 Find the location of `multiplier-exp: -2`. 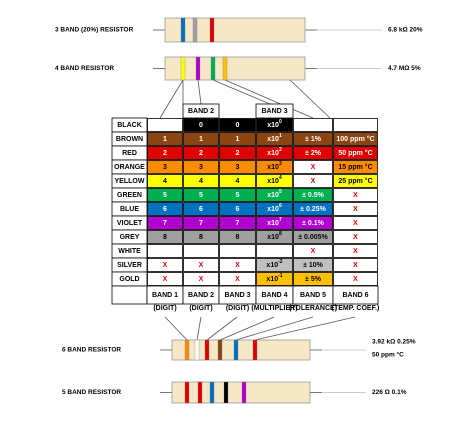

multiplier-exp: -2 is located at coordinates (280, 262).